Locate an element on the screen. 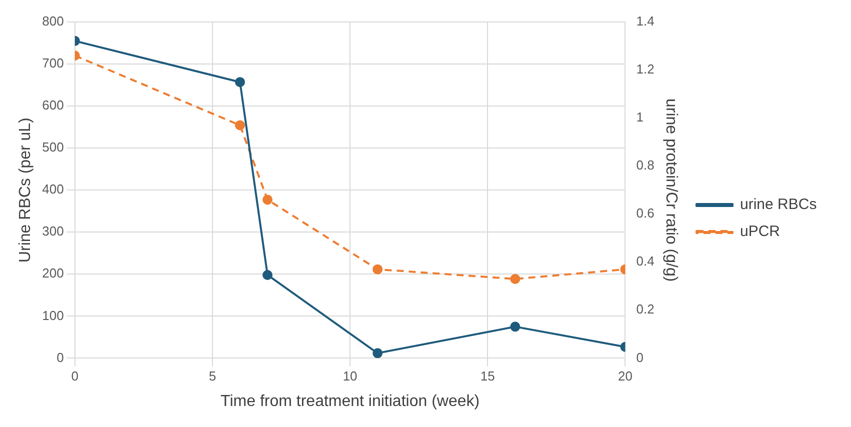  x-axis-title: Time from treatment initiation (week) is located at coordinates (350, 401).